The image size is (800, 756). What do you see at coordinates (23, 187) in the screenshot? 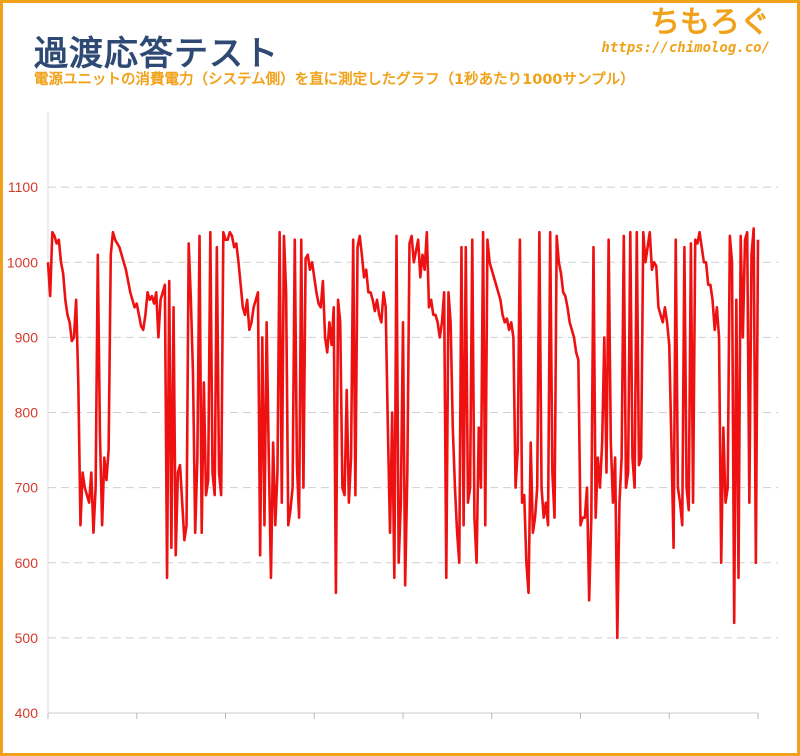
I see `y-tick-label: 1100` at bounding box center [23, 187].